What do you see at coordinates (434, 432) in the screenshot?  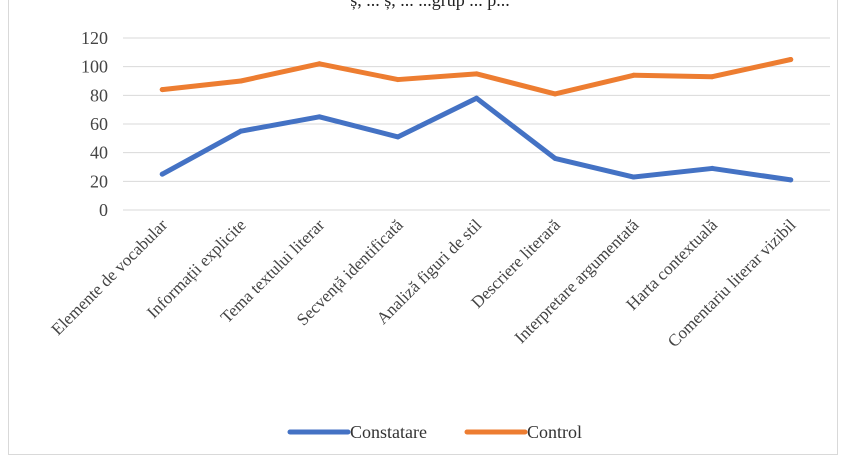 I see `legend: Constatare Control` at bounding box center [434, 432].